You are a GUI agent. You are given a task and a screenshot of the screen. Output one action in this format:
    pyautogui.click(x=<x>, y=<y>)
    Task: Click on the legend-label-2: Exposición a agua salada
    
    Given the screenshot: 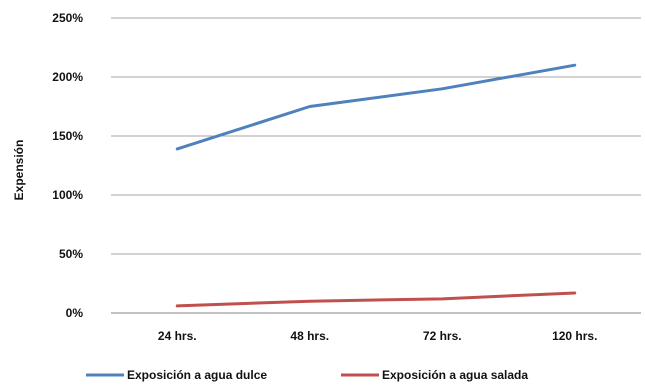 What is the action you would take?
    pyautogui.click(x=455, y=375)
    